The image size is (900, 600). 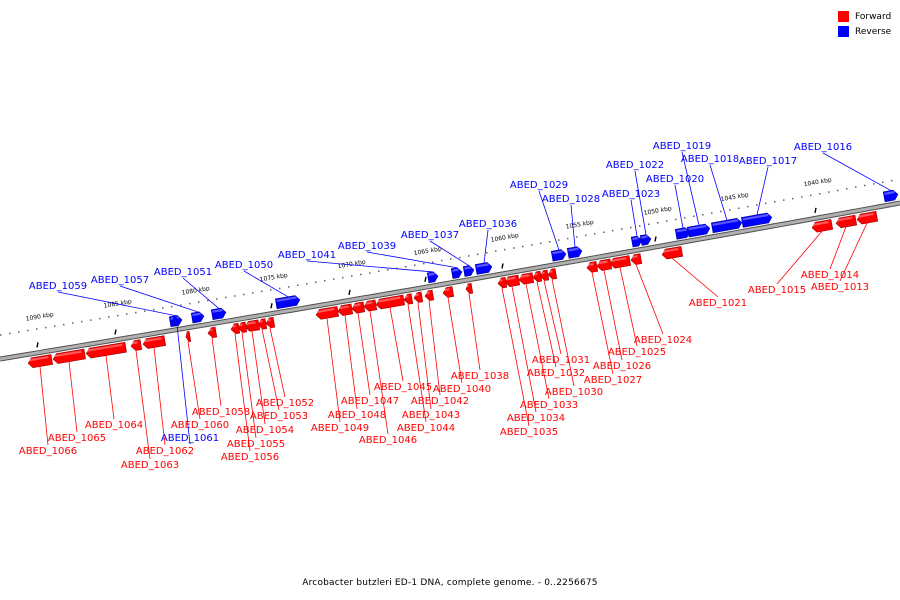 What do you see at coordinates (150, 465) in the screenshot?
I see `gene-label: ABED_1063` at bounding box center [150, 465].